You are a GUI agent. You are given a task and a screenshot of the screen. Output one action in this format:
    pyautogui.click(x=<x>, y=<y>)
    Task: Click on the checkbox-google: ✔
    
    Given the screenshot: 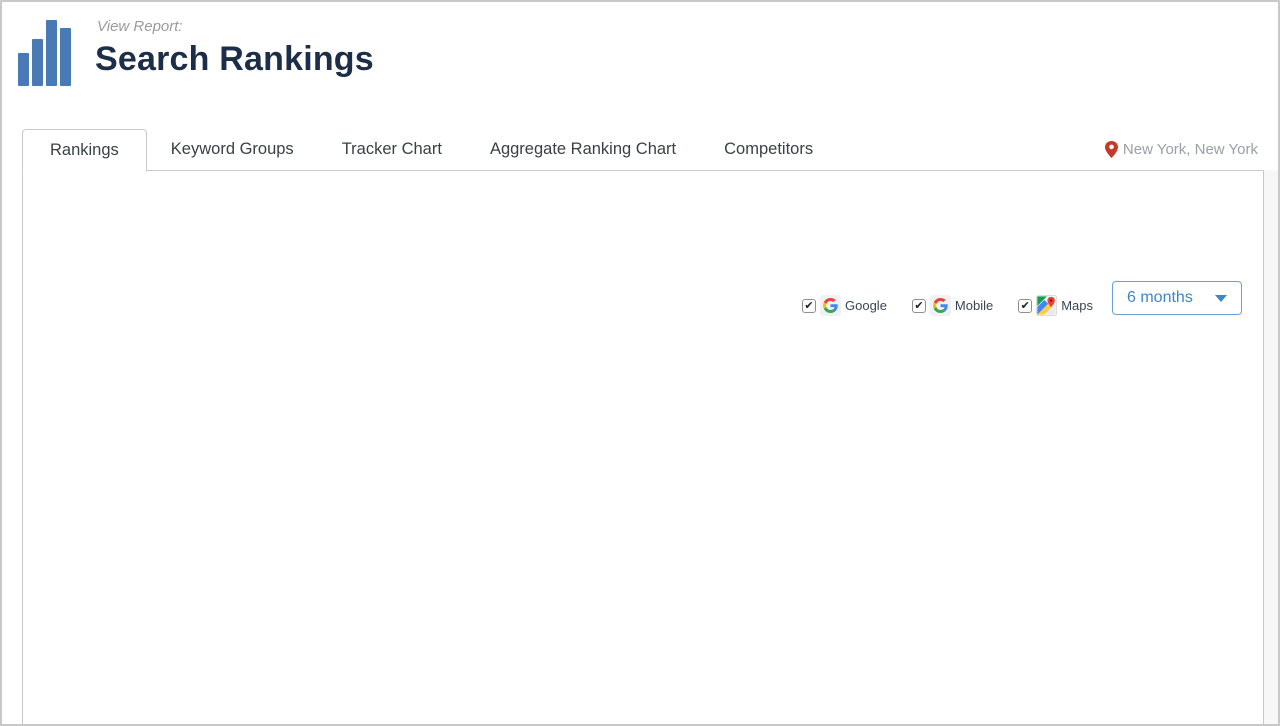 What is the action you would take?
    pyautogui.click(x=809, y=305)
    